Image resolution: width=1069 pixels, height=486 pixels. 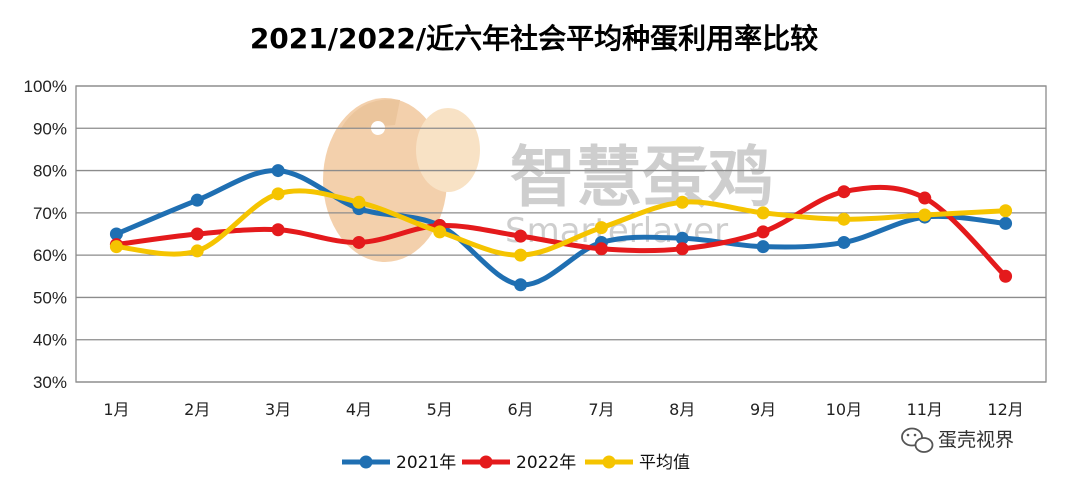 I want to click on y-tick-label: 90%, so click(x=50, y=128).